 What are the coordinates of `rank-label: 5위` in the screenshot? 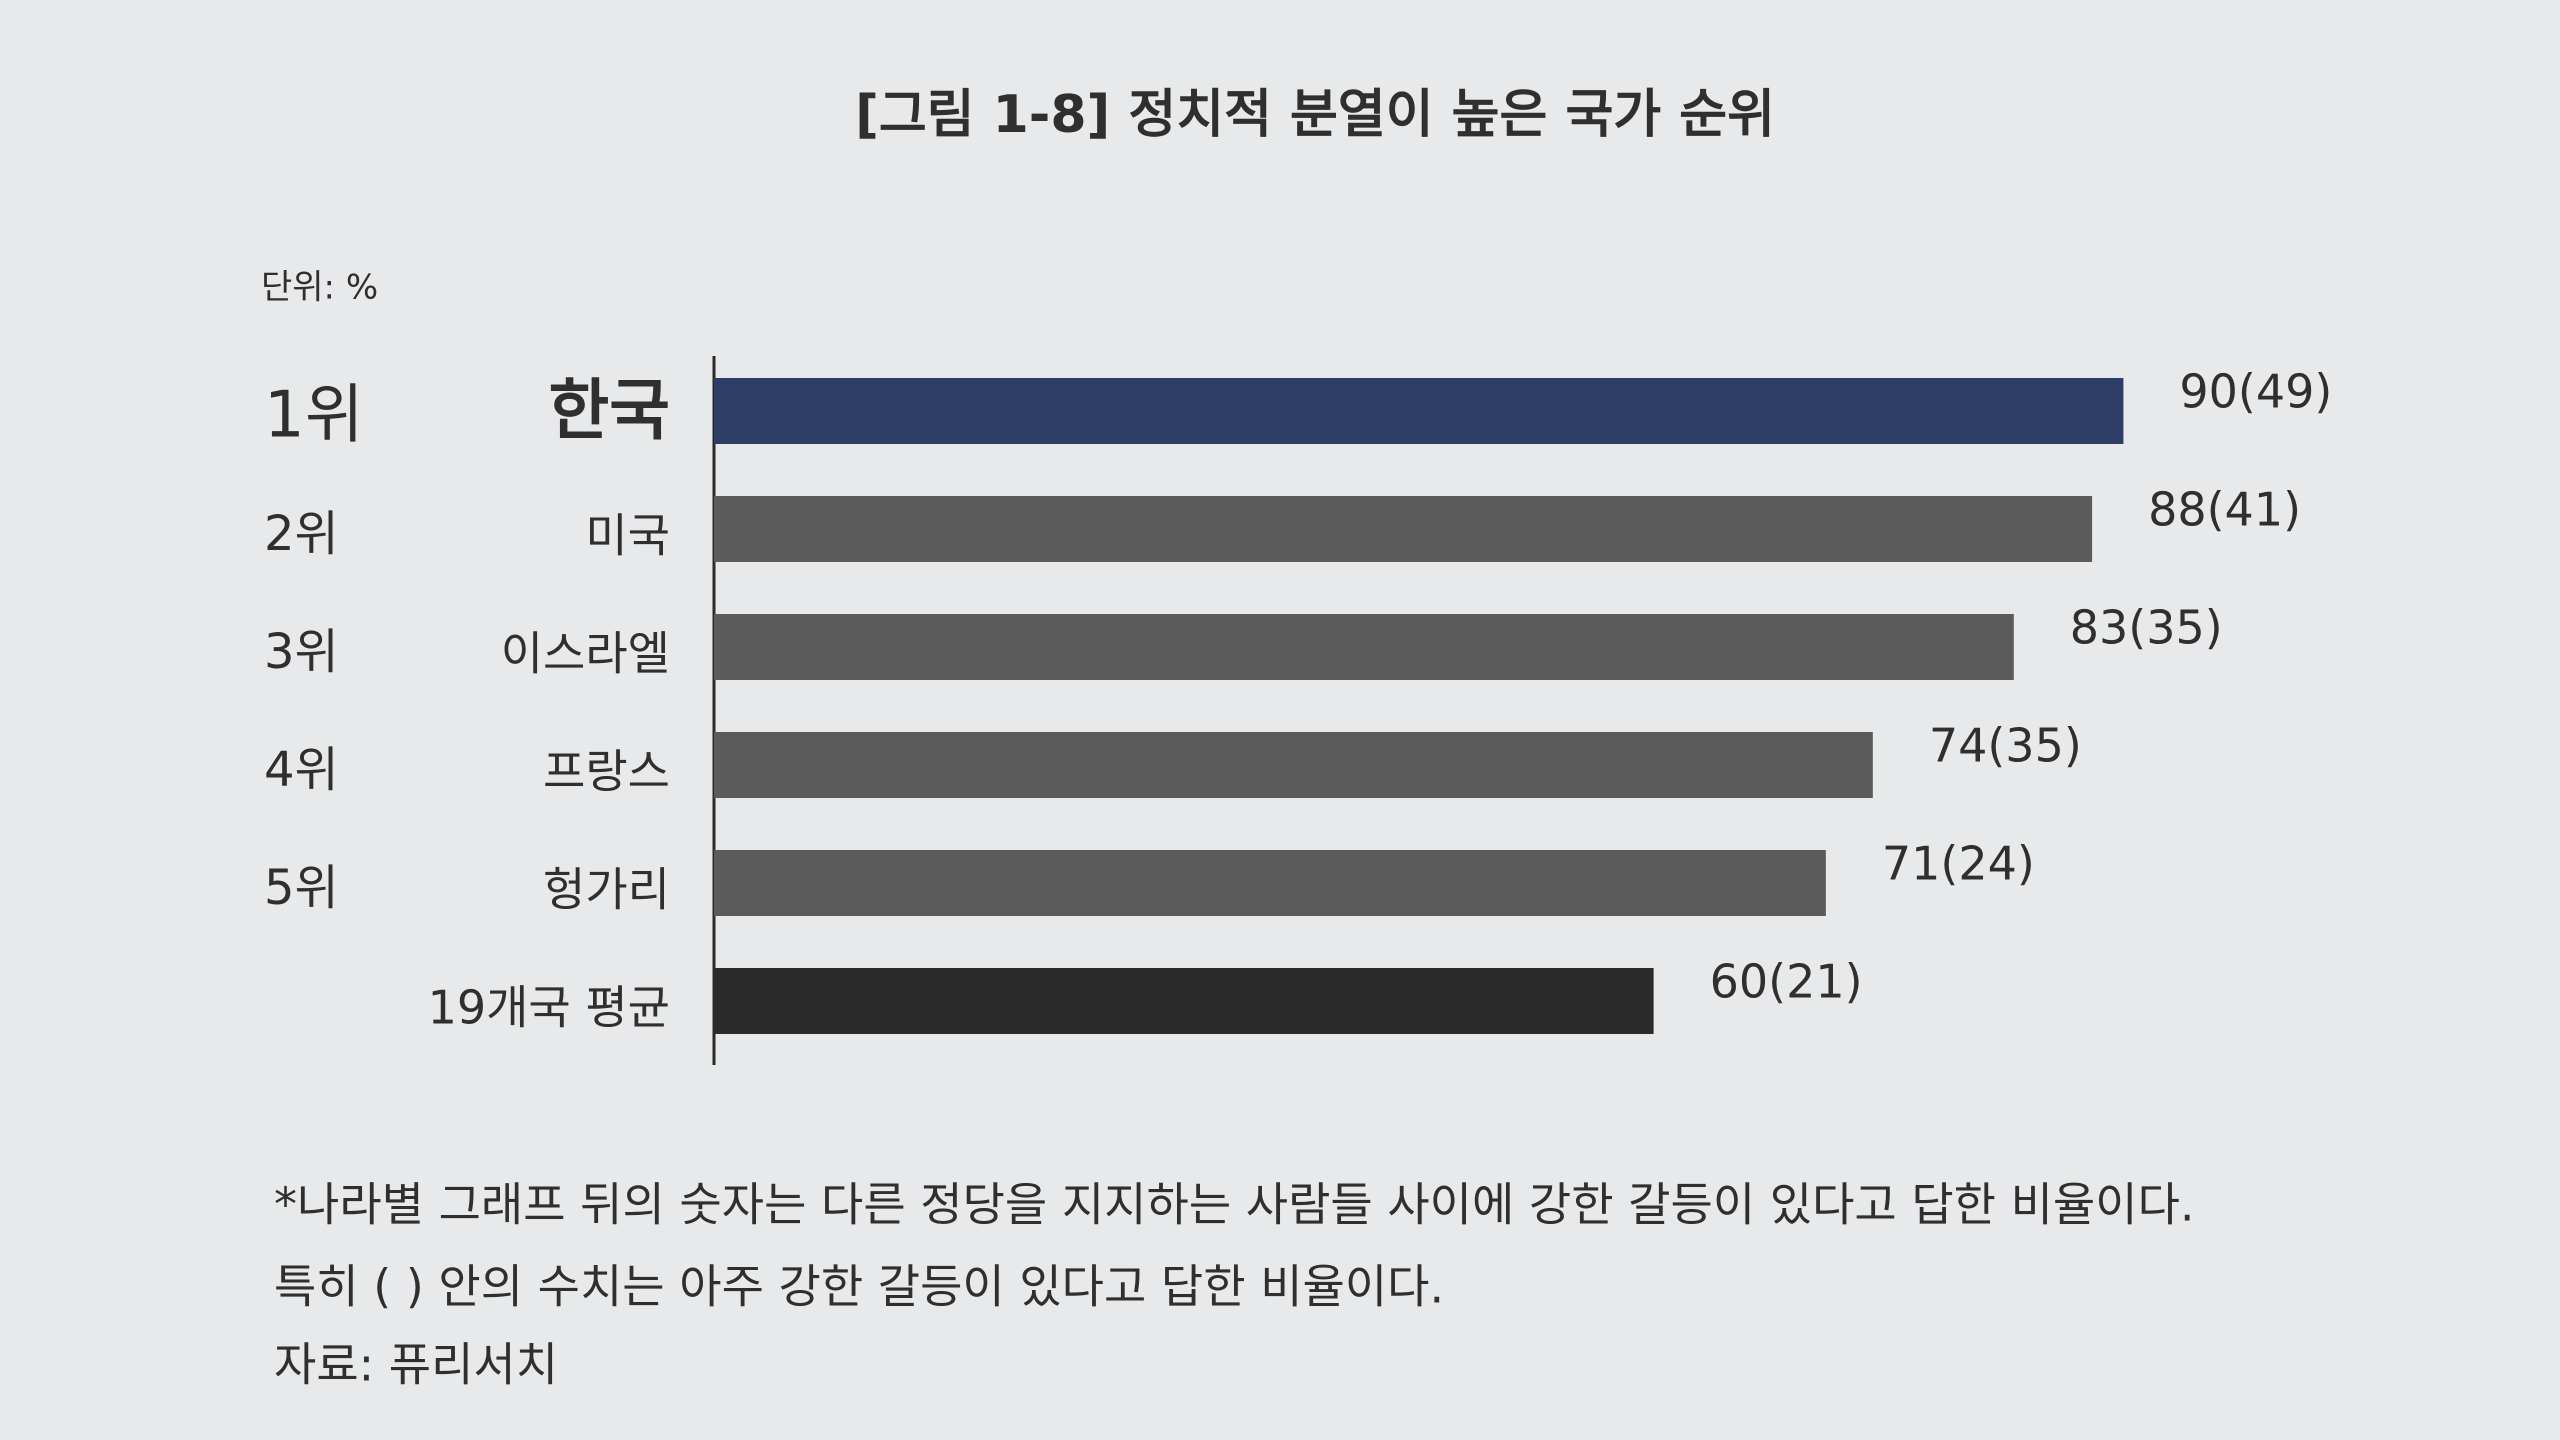 It's located at (301, 888).